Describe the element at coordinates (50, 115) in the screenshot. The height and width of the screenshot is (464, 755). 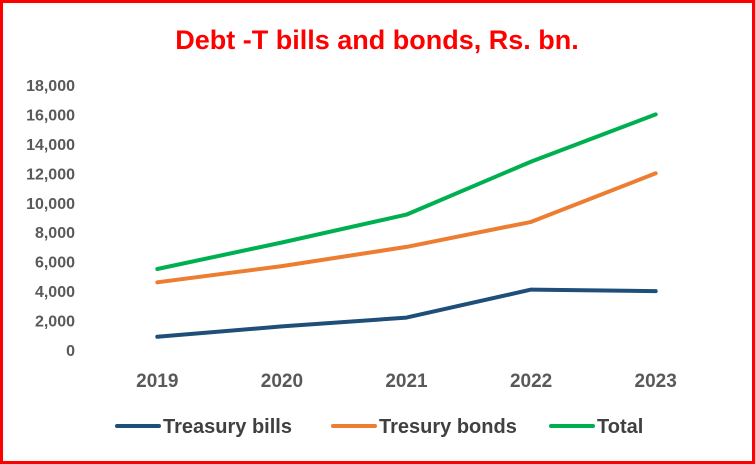
I see `y-tick-label: 16,000` at that location.